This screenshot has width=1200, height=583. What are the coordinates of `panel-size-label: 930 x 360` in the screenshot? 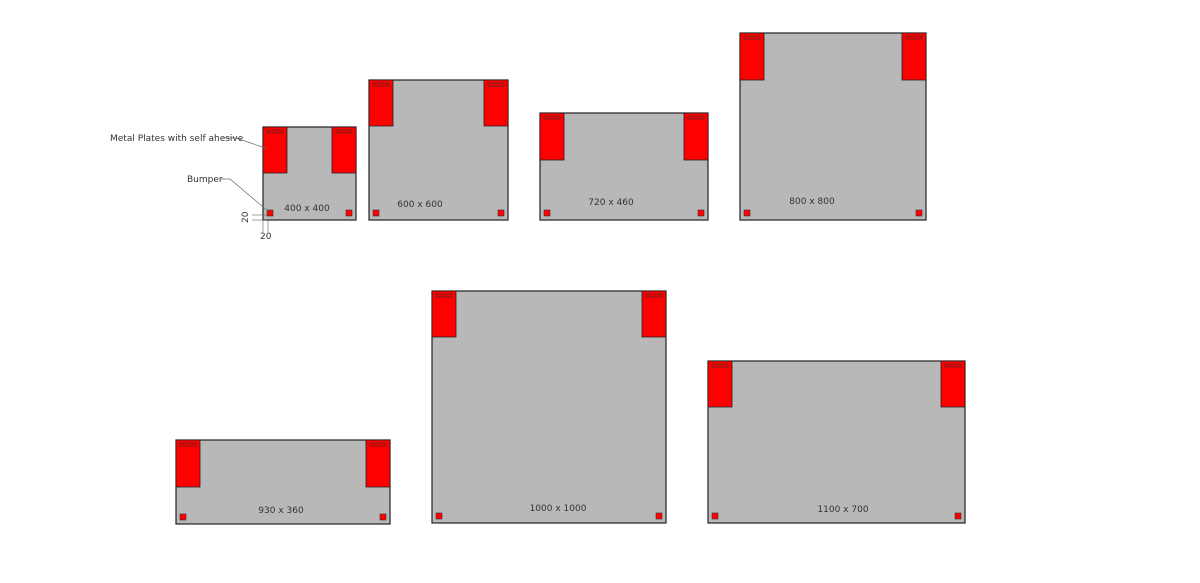 It's located at (281, 511).